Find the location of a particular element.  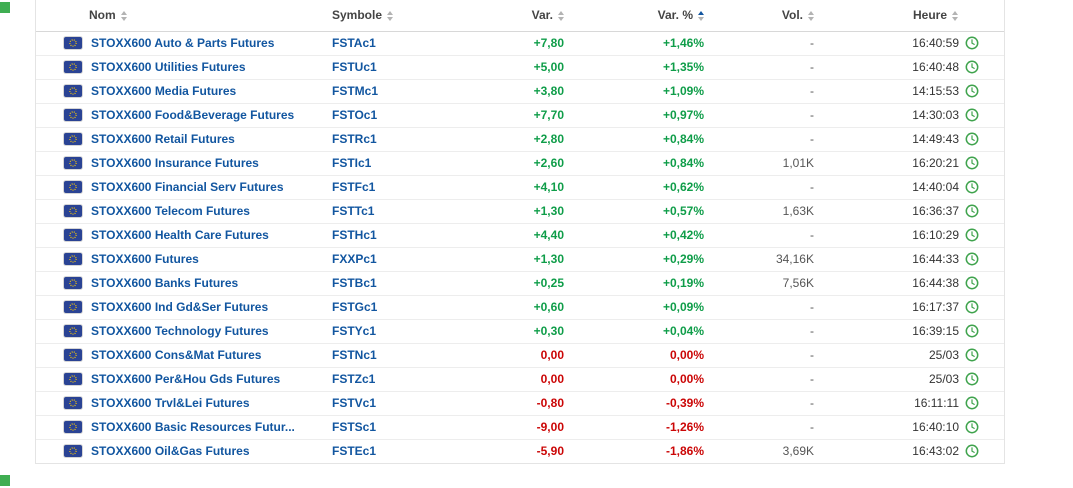

instrument-link: STOXX600 Financial Serv Futures is located at coordinates (187, 187).